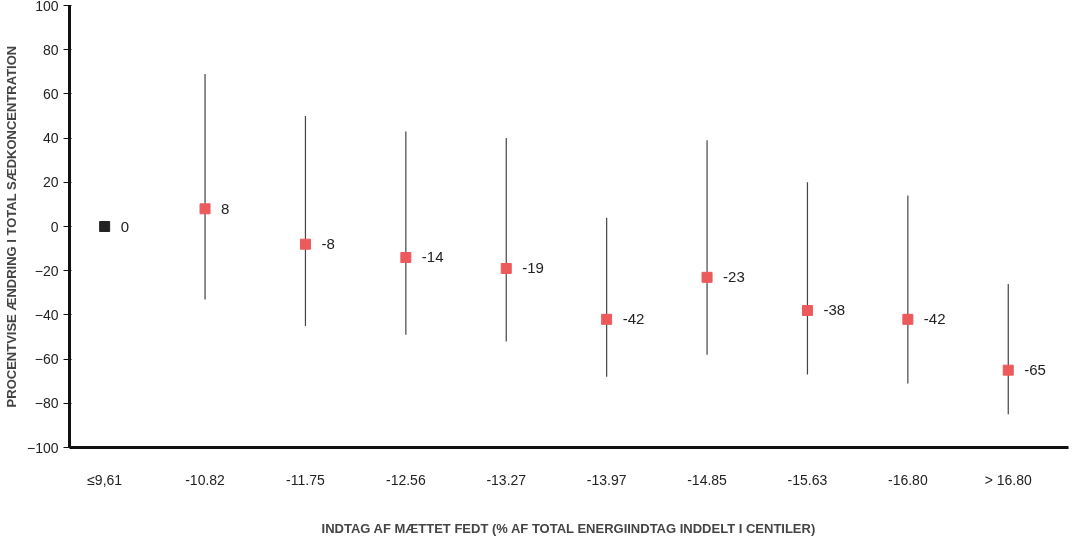  Describe the element at coordinates (11, 226) in the screenshot. I see `y-axis-title: PROCENTVISE ÆNDRING I TOTAL SÆDKONCENTRATION` at that location.